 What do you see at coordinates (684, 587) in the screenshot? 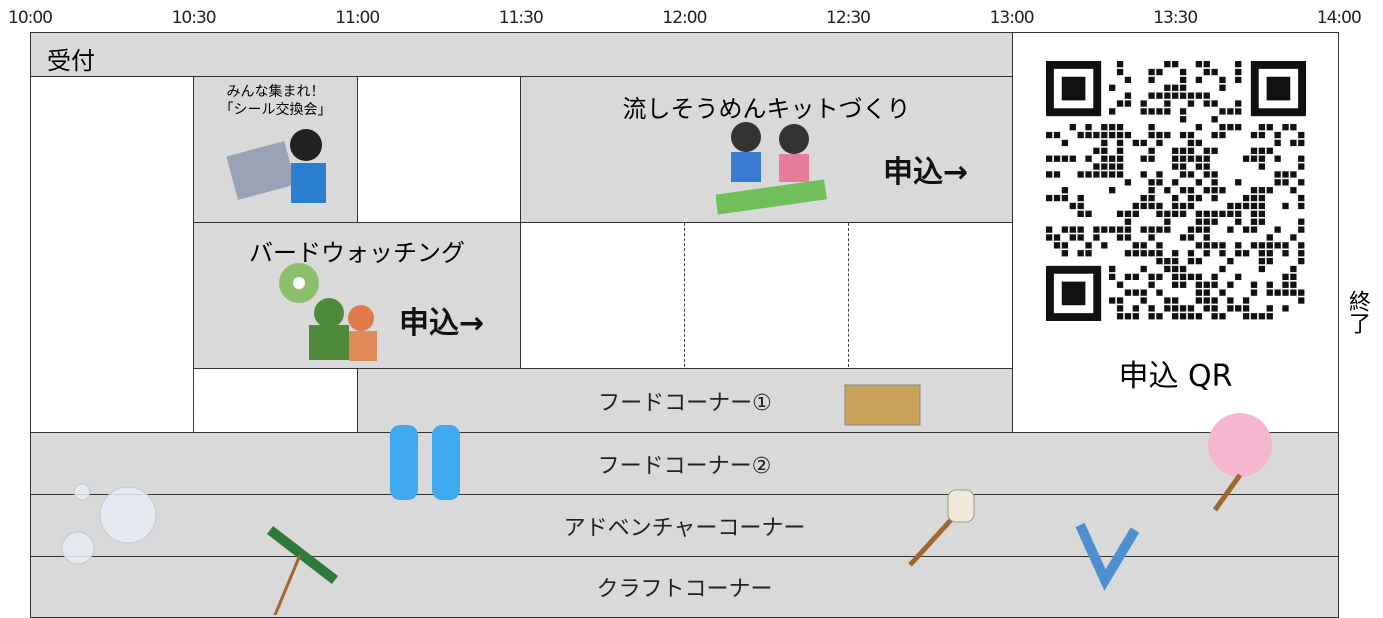
I see `craft-corner: クラフトコーナー` at bounding box center [684, 587].